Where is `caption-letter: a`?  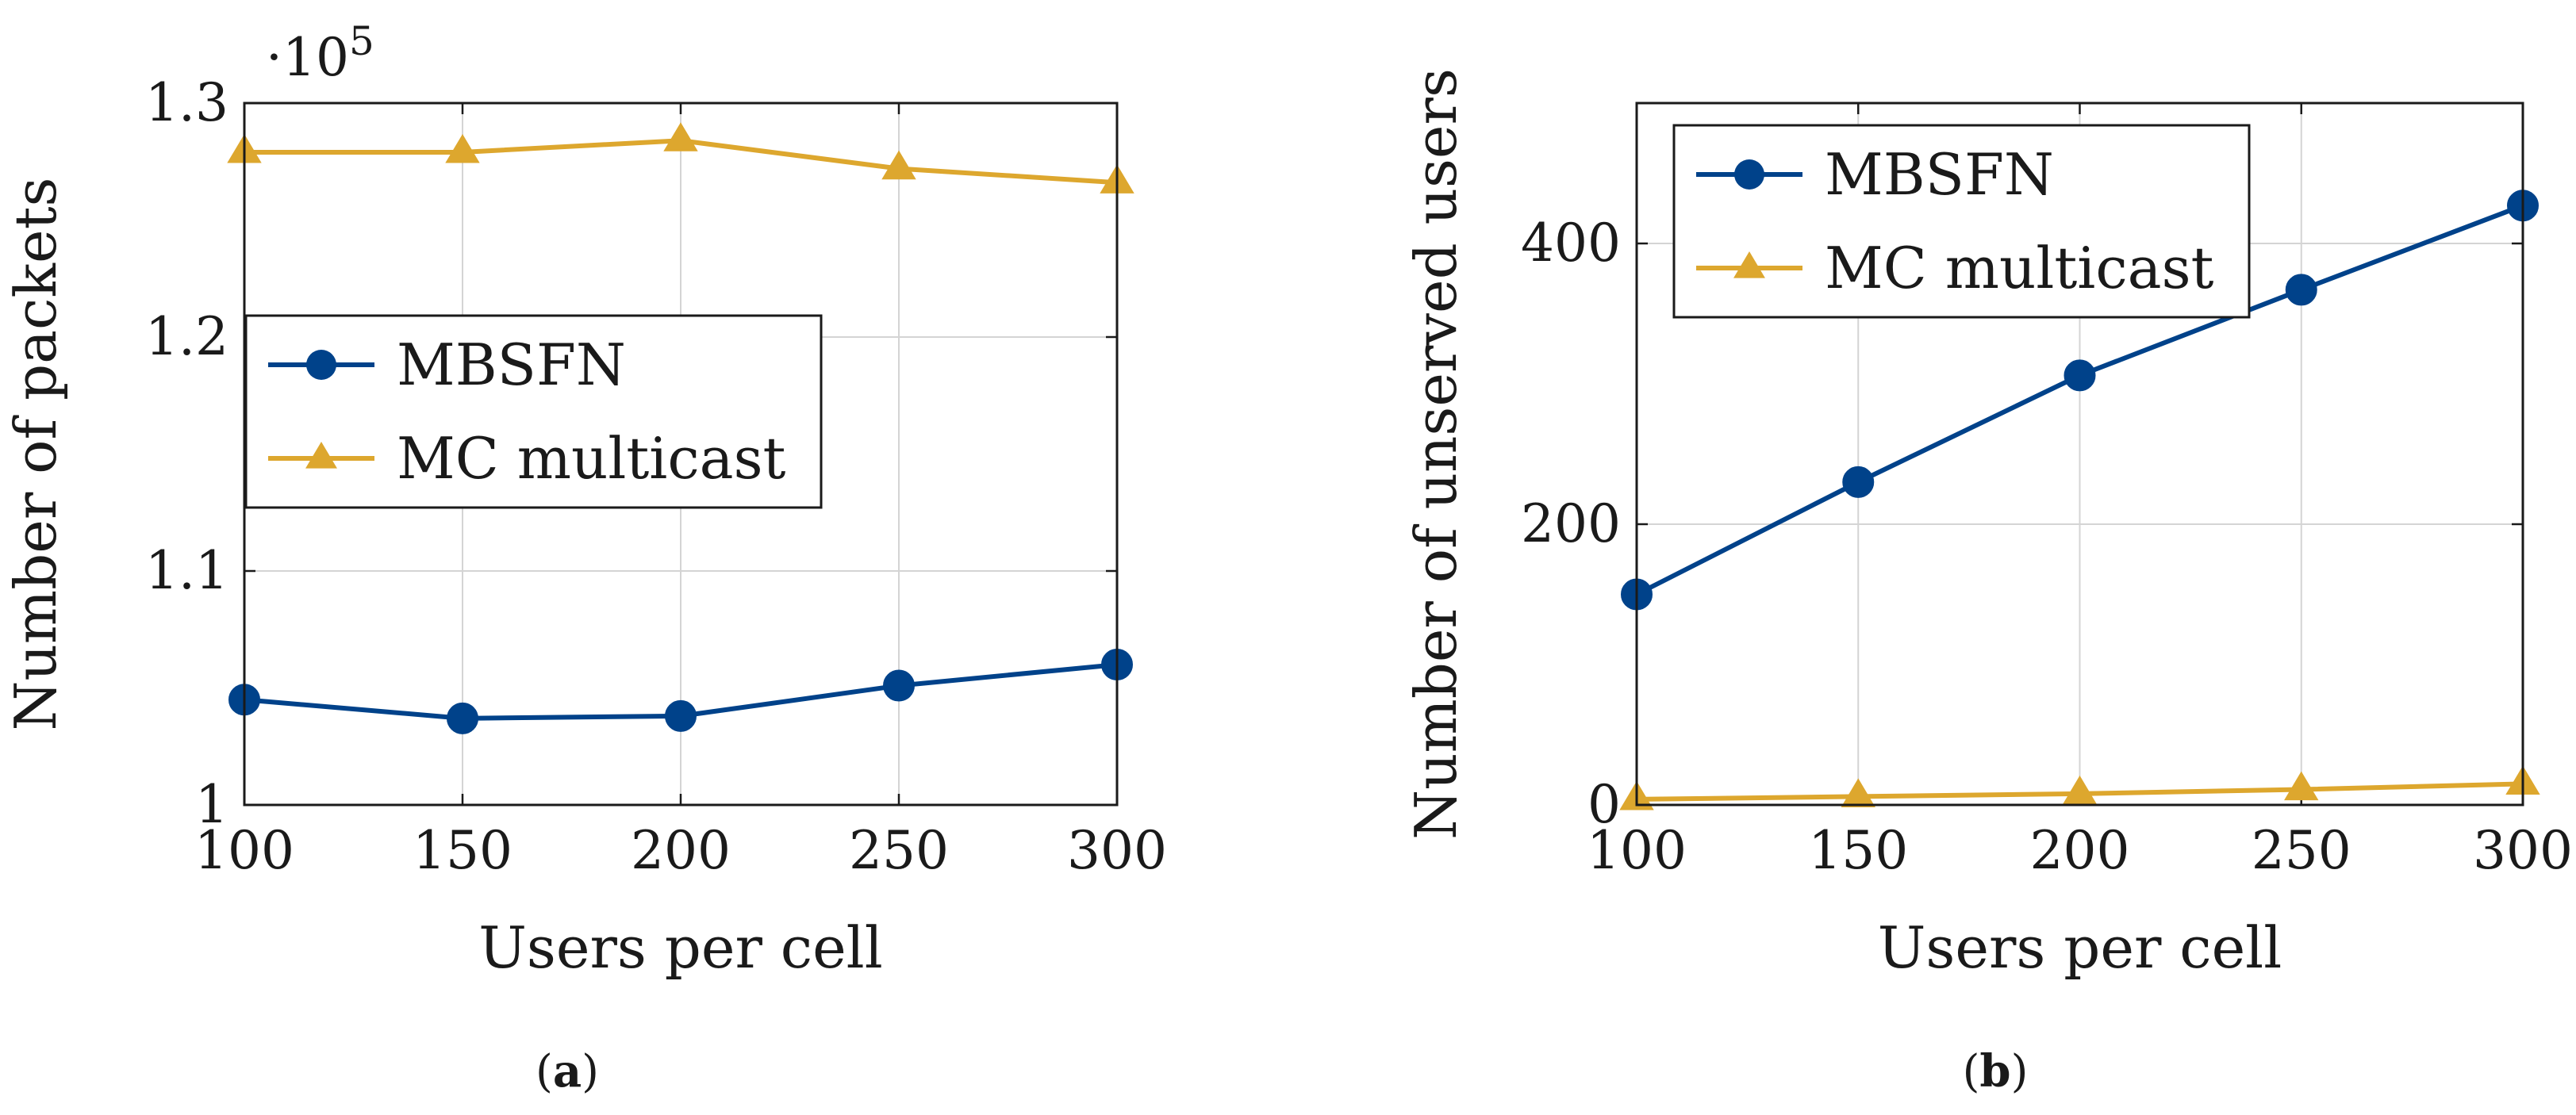 caption-letter: a is located at coordinates (567, 1071).